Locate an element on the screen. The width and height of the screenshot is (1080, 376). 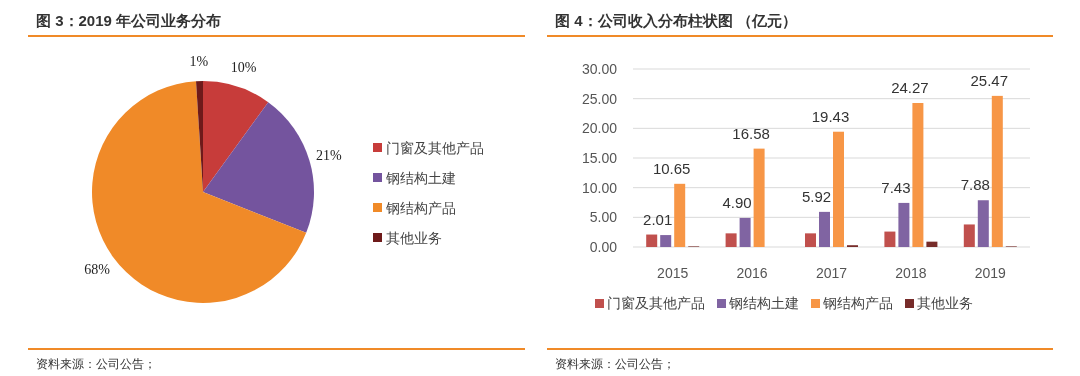
data-label: 5.92 is located at coordinates (816, 196).